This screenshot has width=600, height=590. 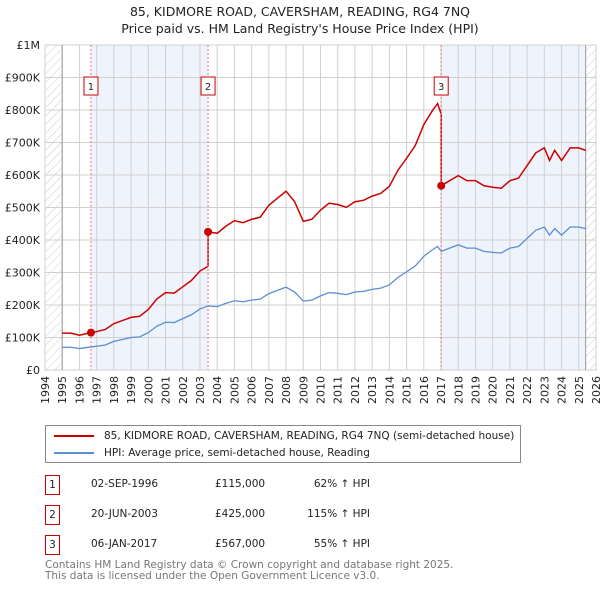 I want to click on x-tick-label: 1997, so click(x=97, y=390).